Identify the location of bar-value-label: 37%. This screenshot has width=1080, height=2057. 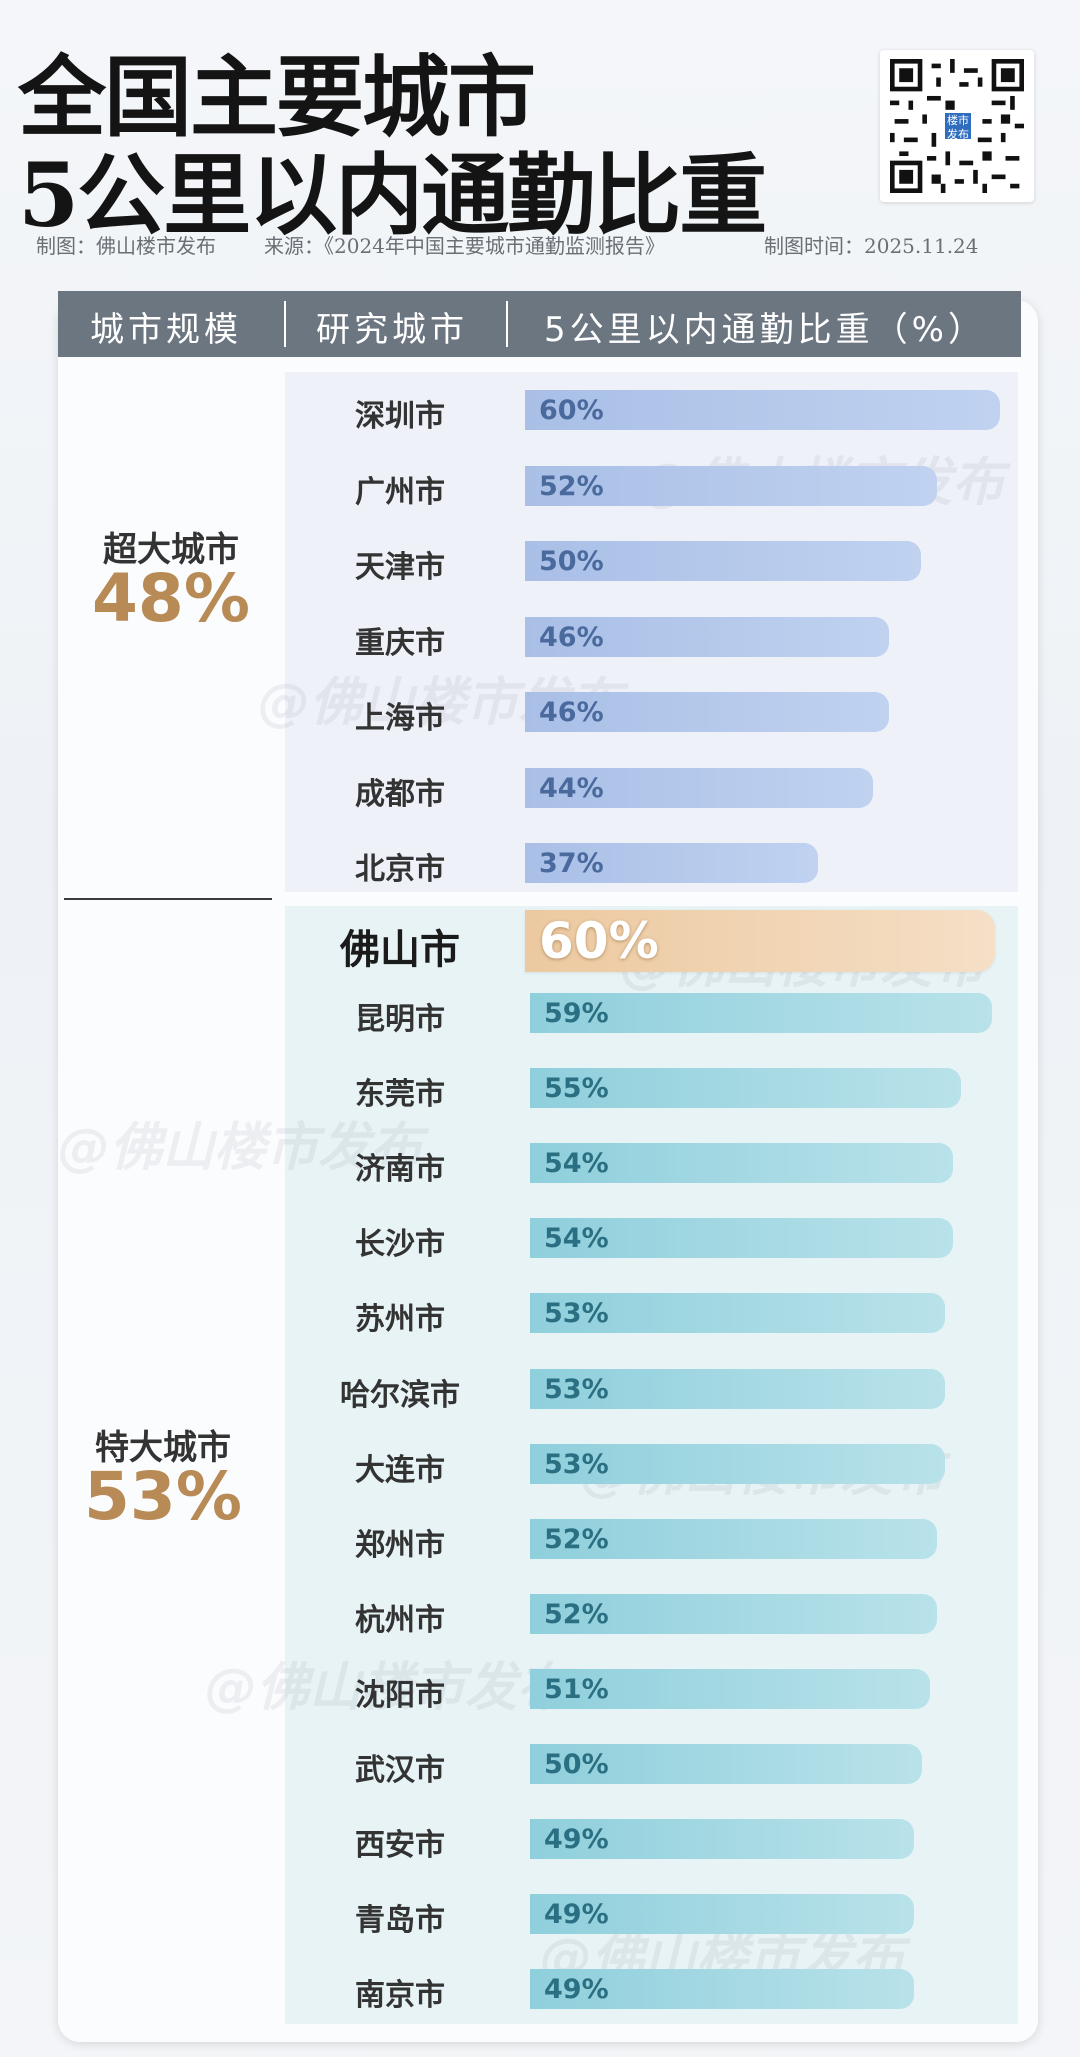
(571, 863).